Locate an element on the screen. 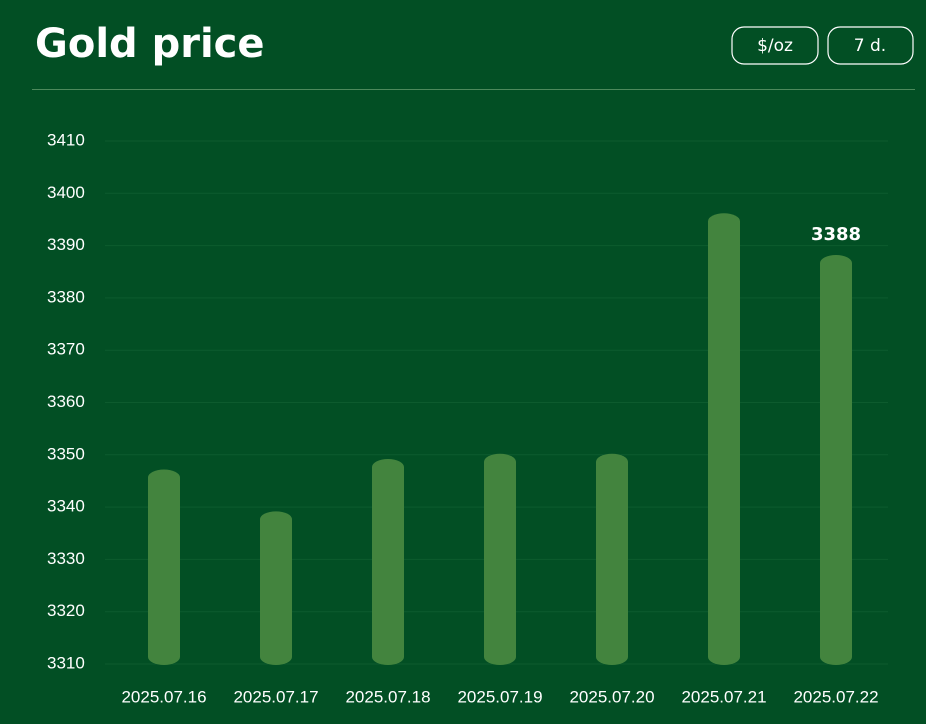  y-tick-label: 3400 is located at coordinates (66, 192).